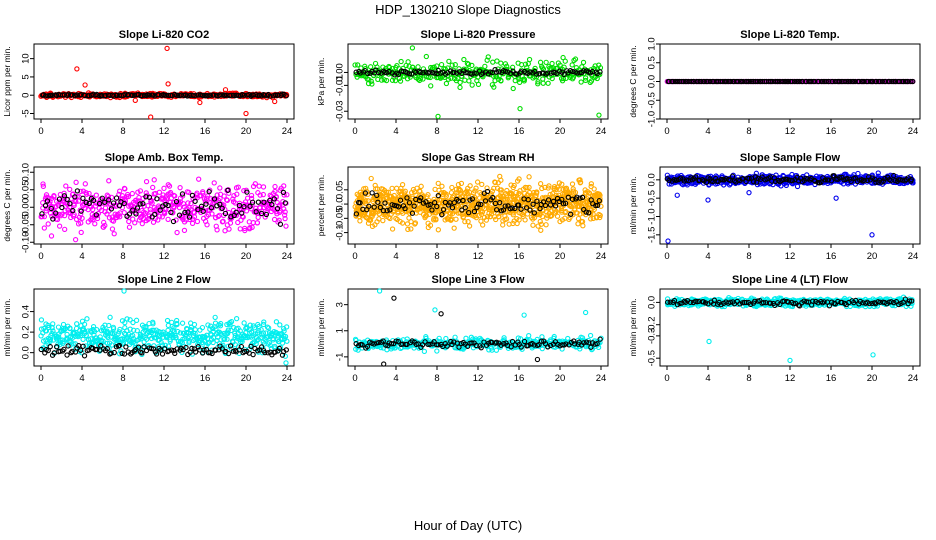  I want to click on y-tick-label: 0.00, so click(26, 207).